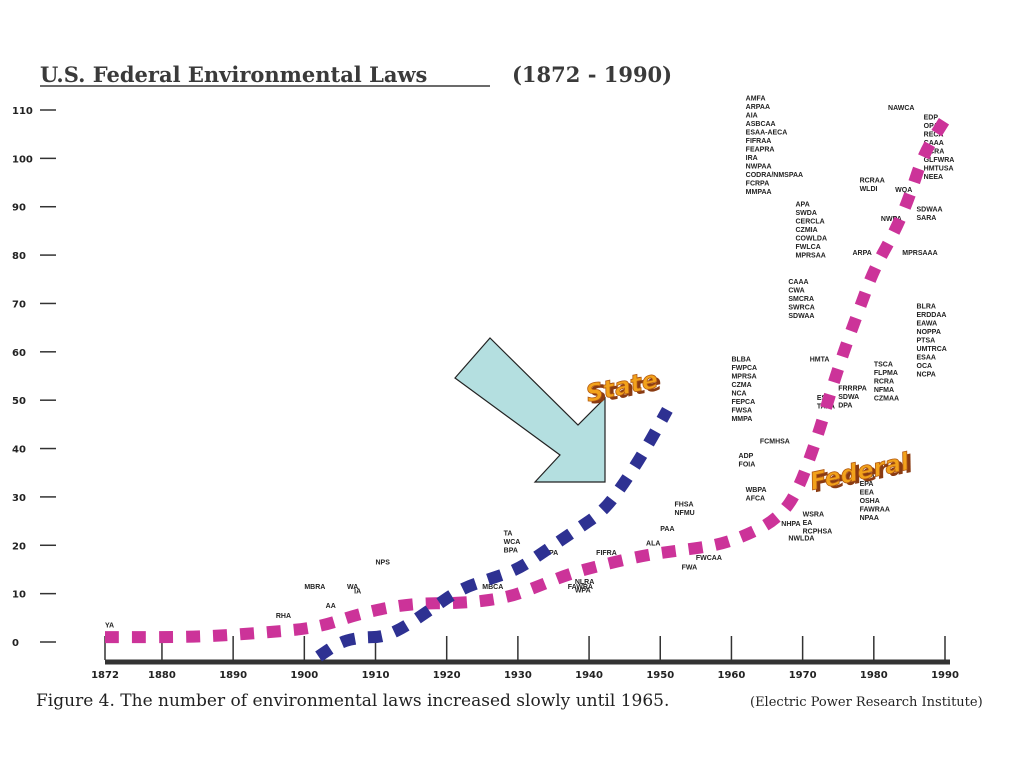 The width and height of the screenshot is (1024, 768). What do you see at coordinates (109, 625) in the screenshot?
I see `law-annotation: YA` at bounding box center [109, 625].